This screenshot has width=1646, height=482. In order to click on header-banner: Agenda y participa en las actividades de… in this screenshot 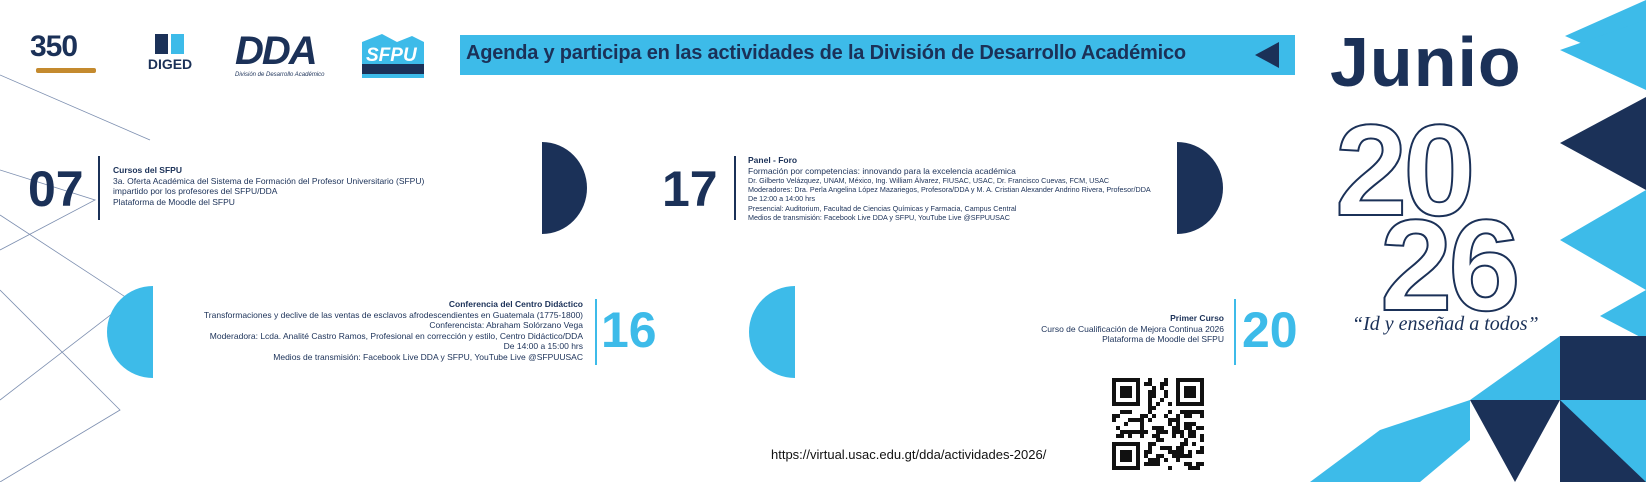, I will do `click(877, 55)`.